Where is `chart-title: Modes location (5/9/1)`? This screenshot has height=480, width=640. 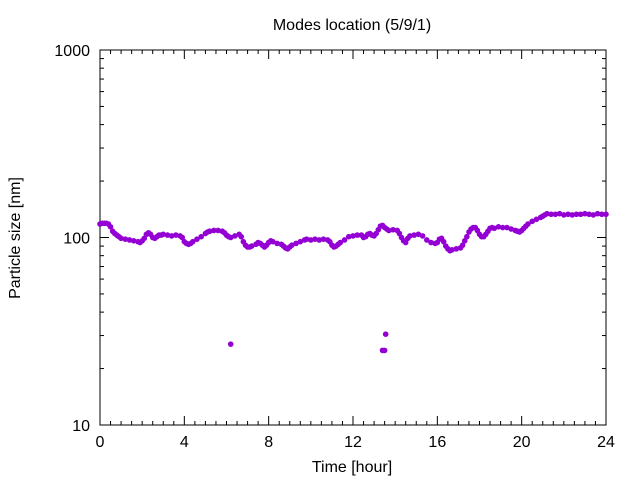 chart-title: Modes location (5/9/1) is located at coordinates (352, 25).